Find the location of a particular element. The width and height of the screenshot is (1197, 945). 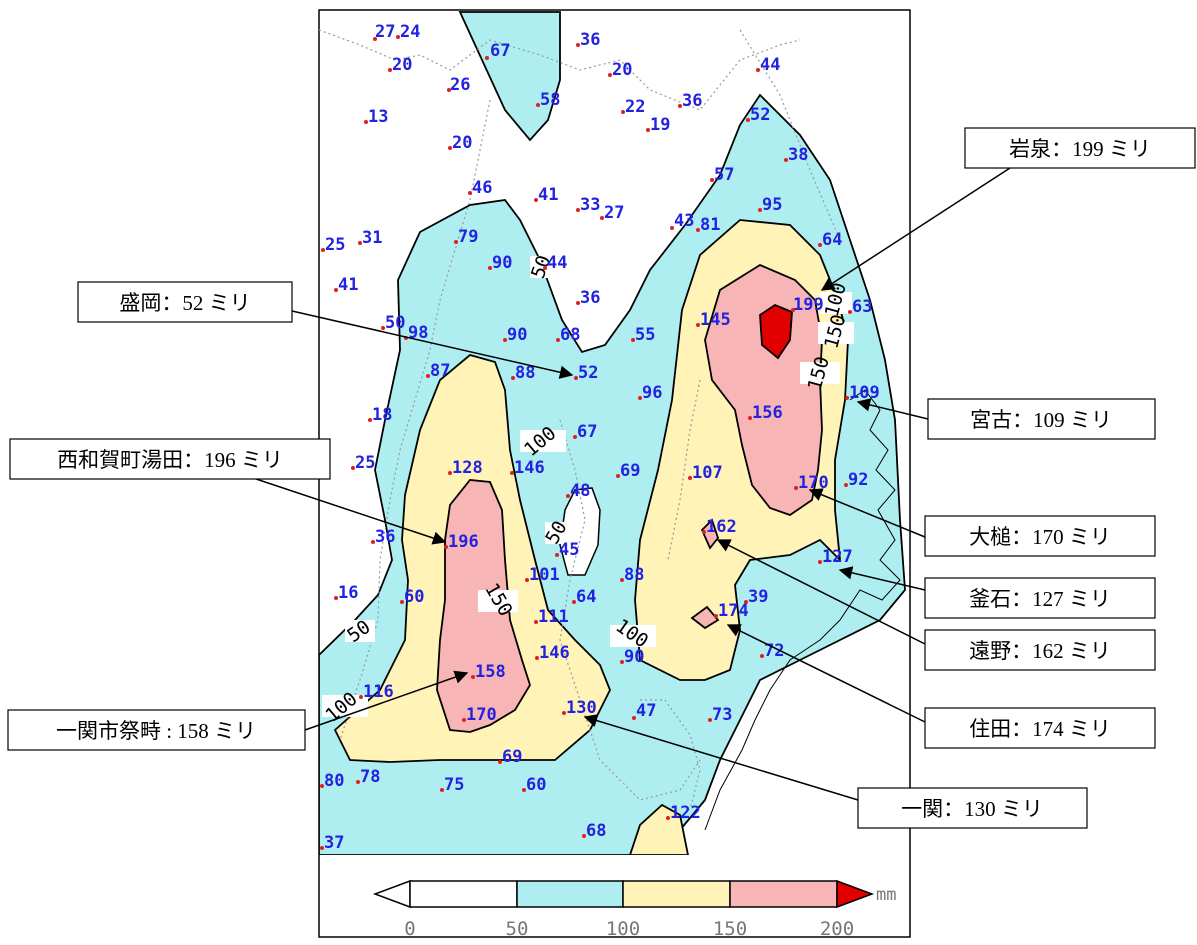

station: 79 is located at coordinates (466, 237).